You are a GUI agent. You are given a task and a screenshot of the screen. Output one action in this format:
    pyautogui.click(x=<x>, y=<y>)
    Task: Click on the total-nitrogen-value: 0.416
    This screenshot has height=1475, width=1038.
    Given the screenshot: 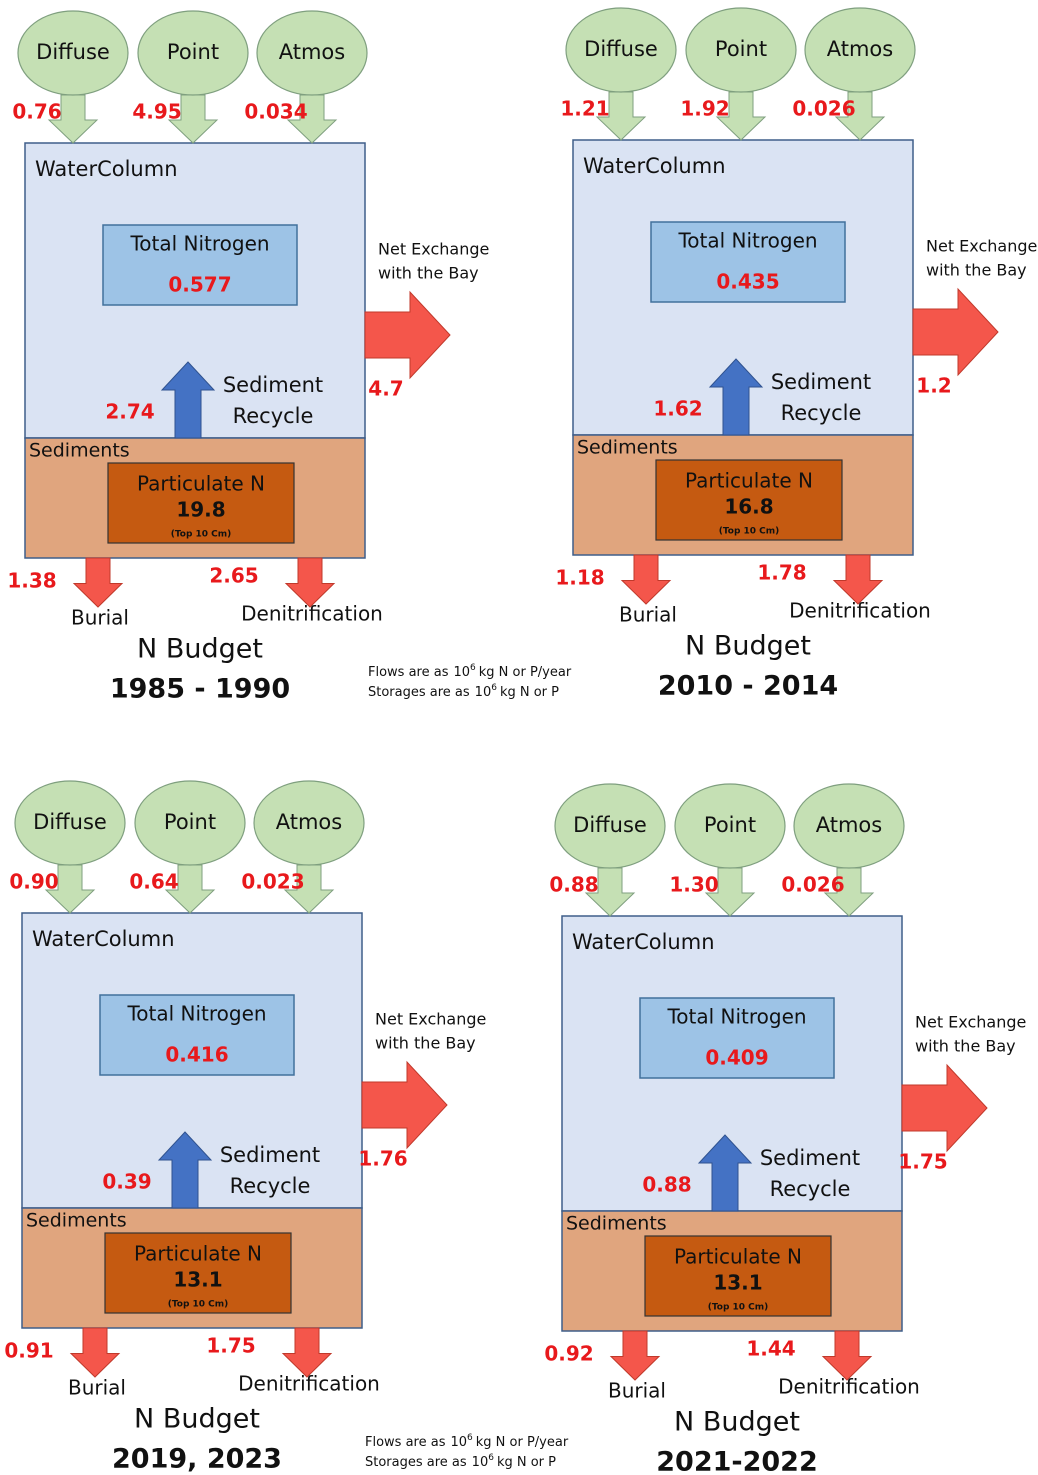 What is the action you would take?
    pyautogui.click(x=196, y=1055)
    